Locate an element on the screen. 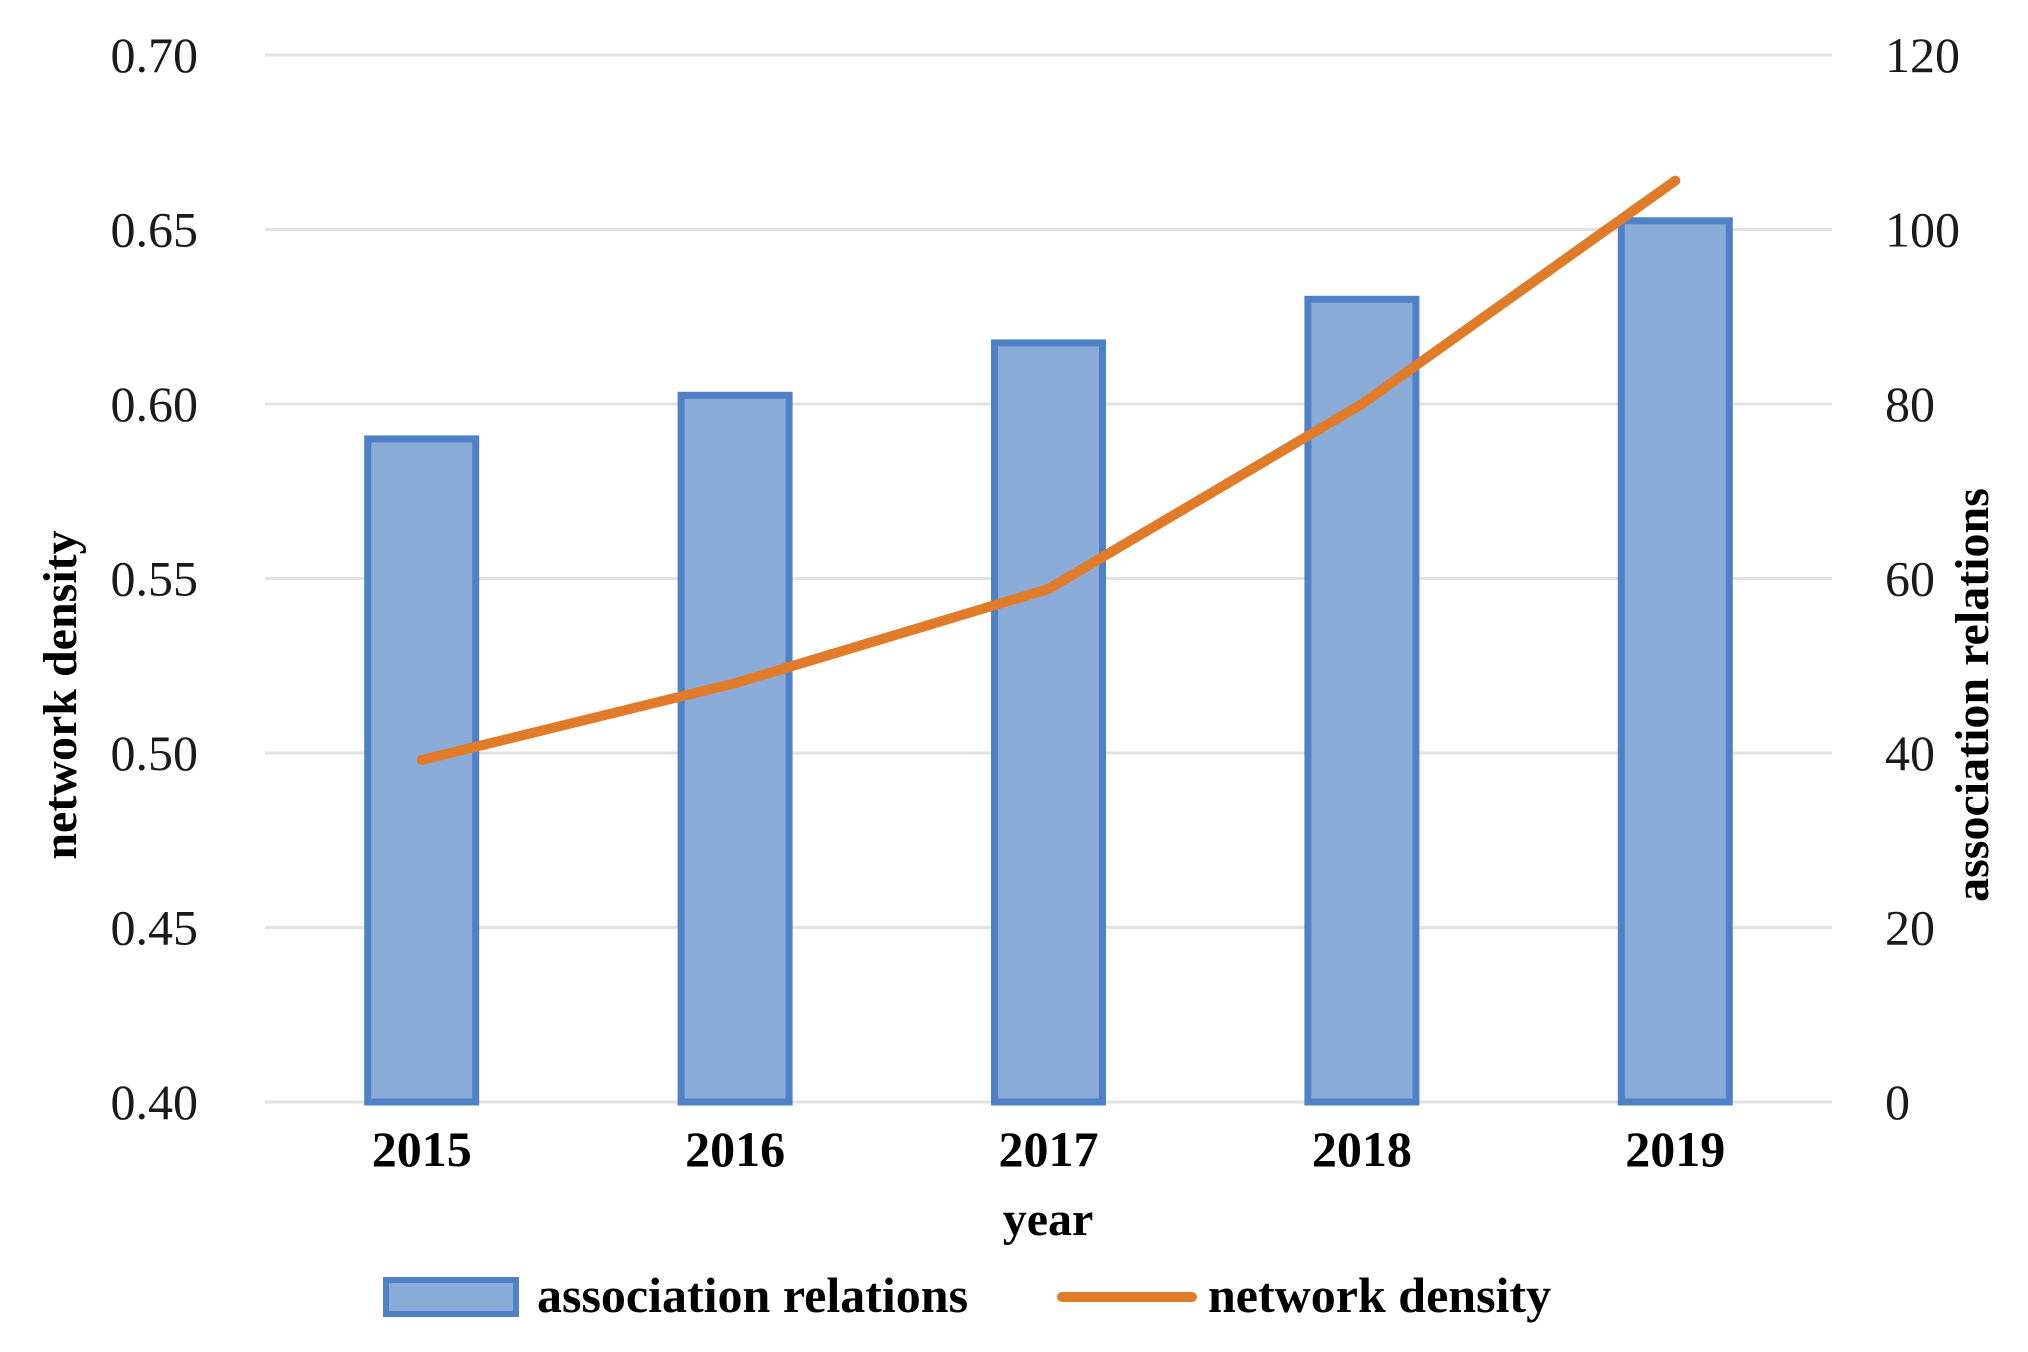  legend-label-association-relations: association relations is located at coordinates (752, 1295).